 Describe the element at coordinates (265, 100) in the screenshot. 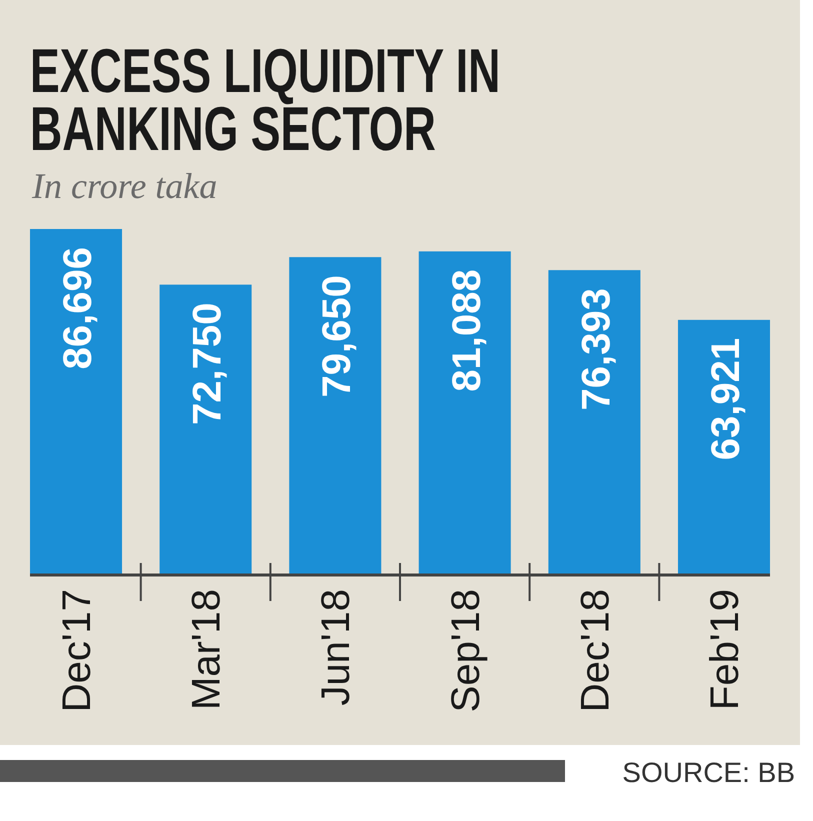

I see `chart-title: EXCESS LIQUIDITY IN BANKING SECTOR` at that location.